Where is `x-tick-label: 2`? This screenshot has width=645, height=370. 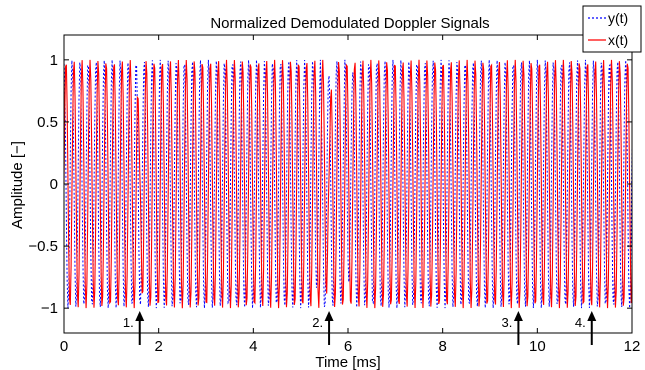
x-tick-label: 2 is located at coordinates (158, 346).